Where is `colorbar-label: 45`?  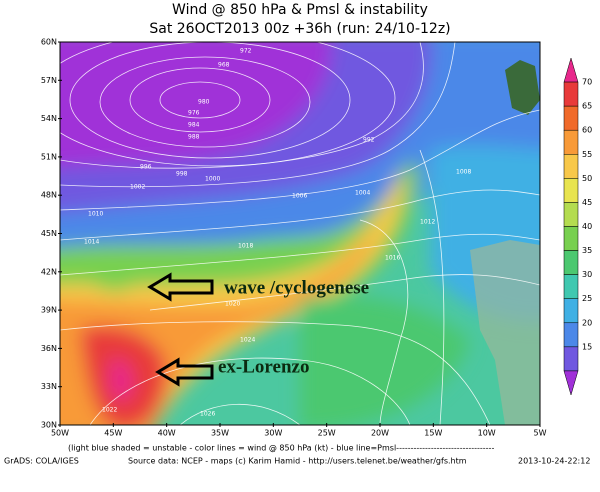 colorbar-label: 45 is located at coordinates (587, 202).